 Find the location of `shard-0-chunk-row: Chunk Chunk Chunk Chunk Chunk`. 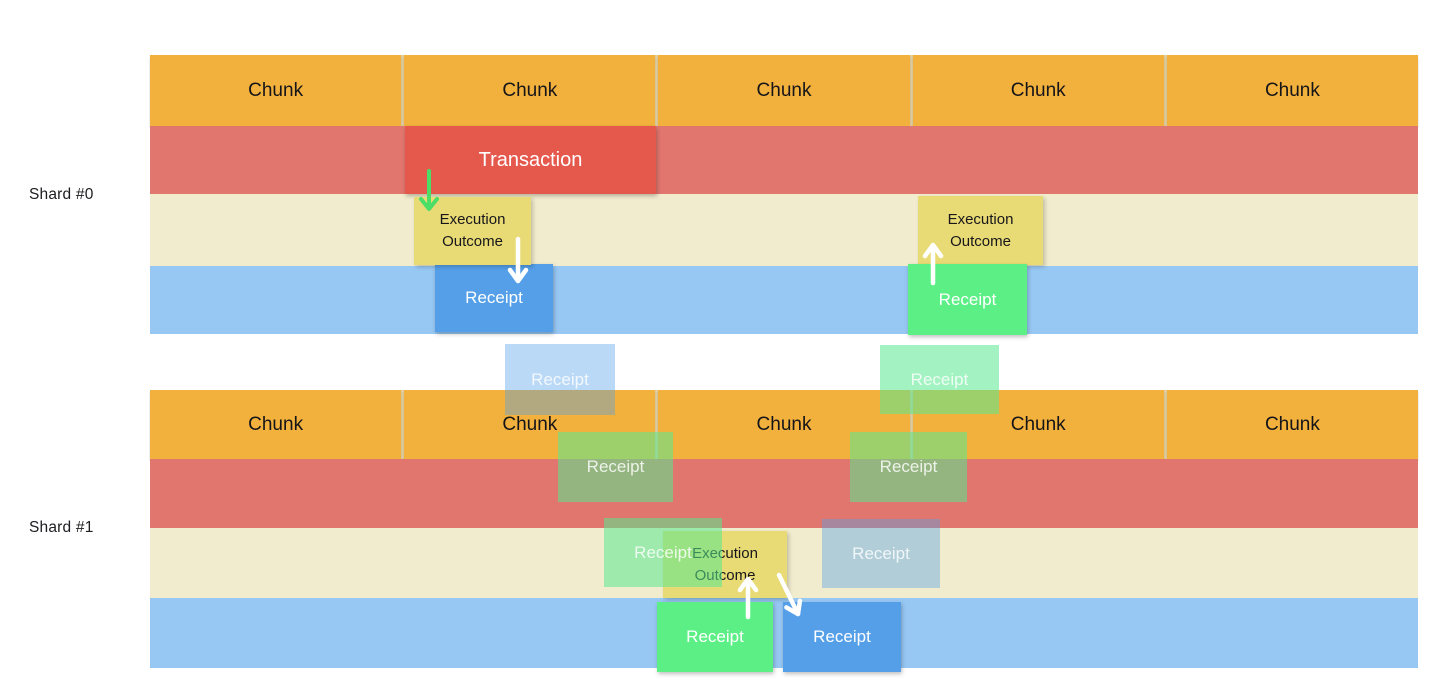

shard-0-chunk-row: Chunk Chunk Chunk Chunk Chunk is located at coordinates (784, 90).